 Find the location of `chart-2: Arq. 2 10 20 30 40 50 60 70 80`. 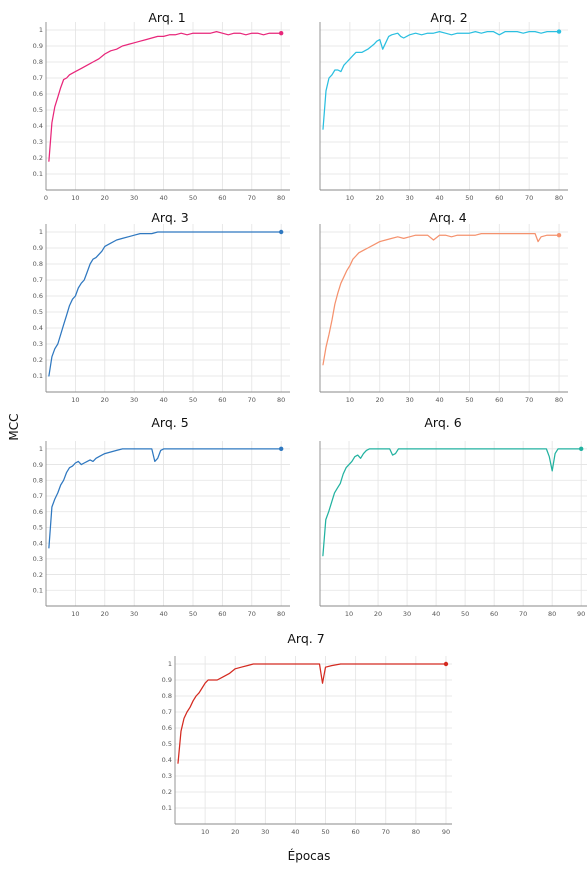

chart-2: Arq. 2 10 20 30 40 50 60 70 80 is located at coordinates (443, 106).